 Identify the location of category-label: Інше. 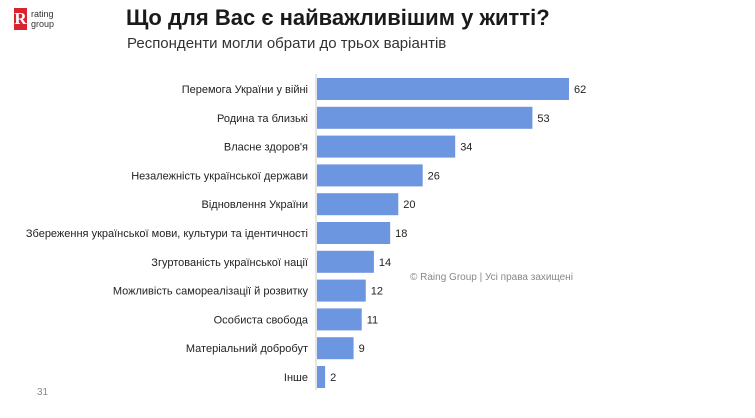
(296, 378).